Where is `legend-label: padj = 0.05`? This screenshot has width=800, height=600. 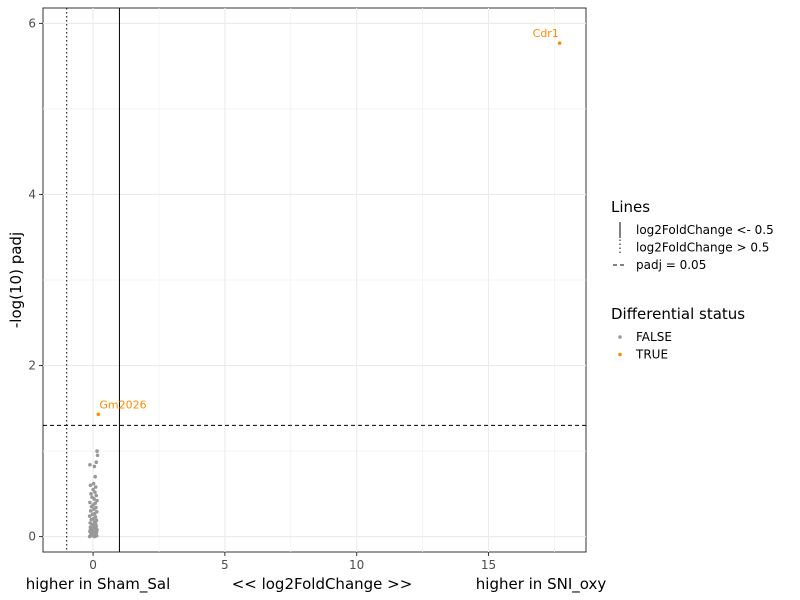
legend-label: padj = 0.05 is located at coordinates (671, 265).